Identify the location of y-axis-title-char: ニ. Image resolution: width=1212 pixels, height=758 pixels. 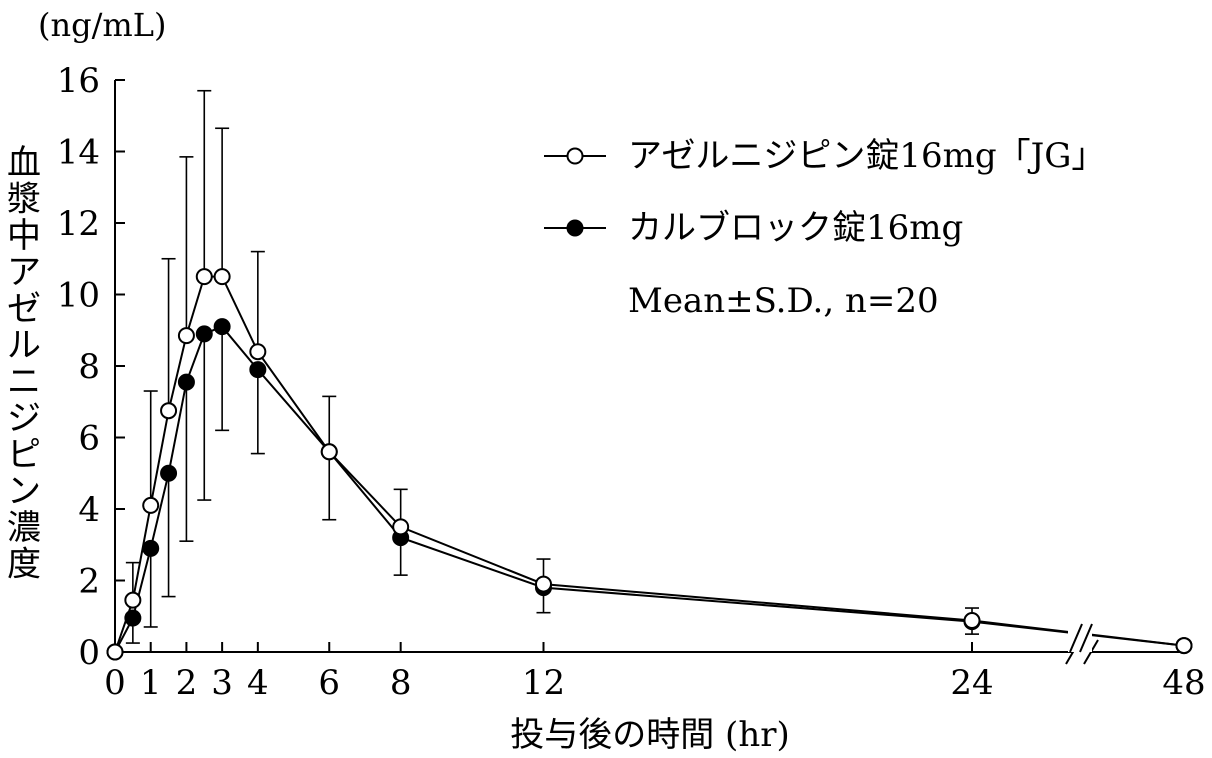
(24, 382).